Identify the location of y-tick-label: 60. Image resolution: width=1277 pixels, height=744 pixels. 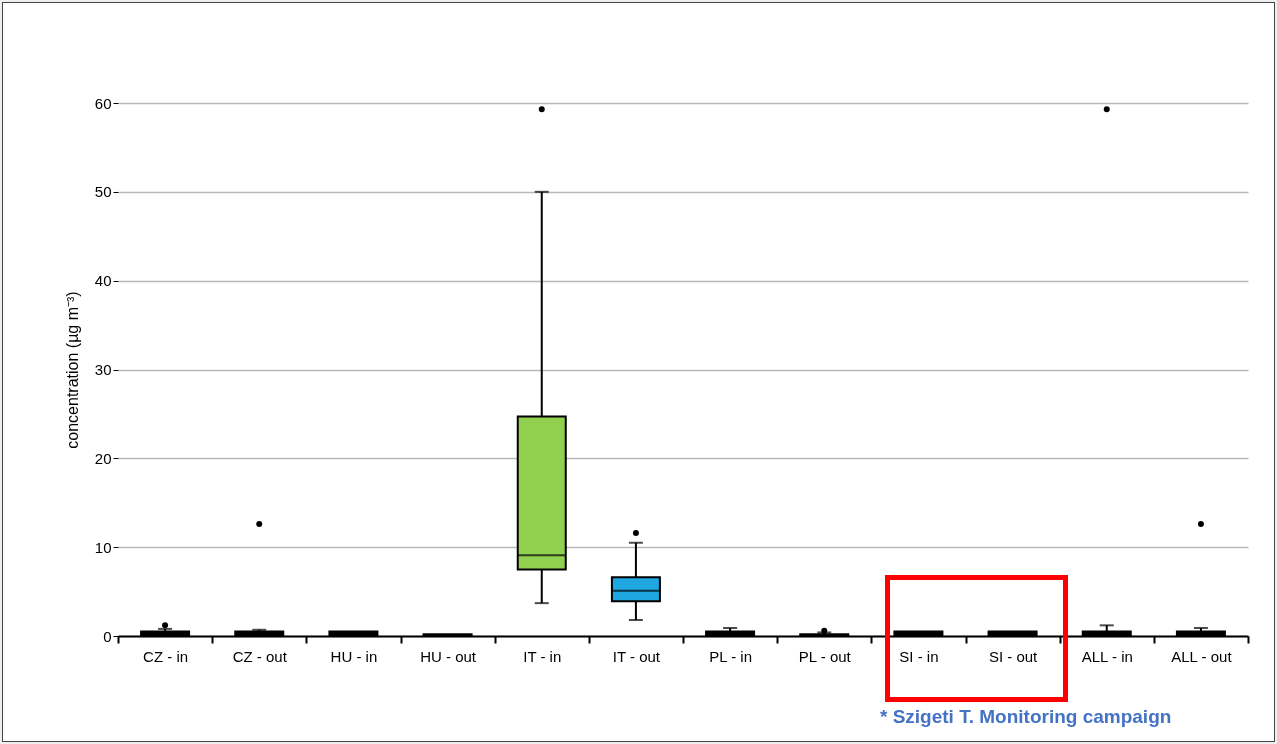
(103, 103).